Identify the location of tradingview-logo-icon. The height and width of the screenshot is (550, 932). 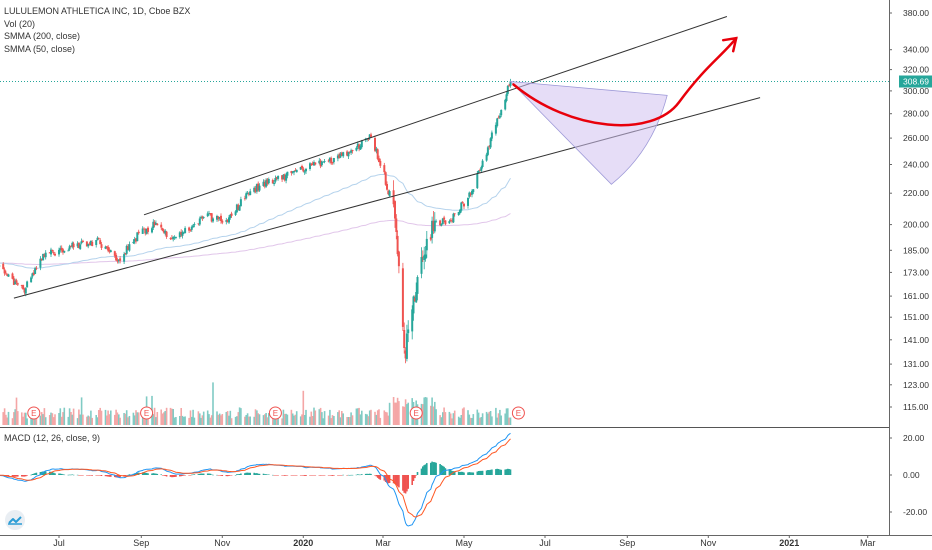
(15, 520).